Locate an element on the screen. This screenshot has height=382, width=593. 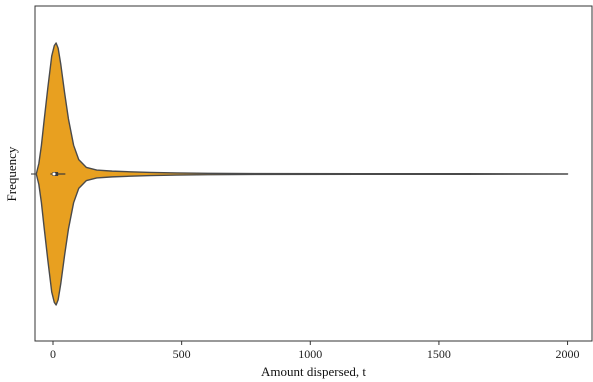
x-axis-label: Amount dispersed, t is located at coordinates (313, 371).